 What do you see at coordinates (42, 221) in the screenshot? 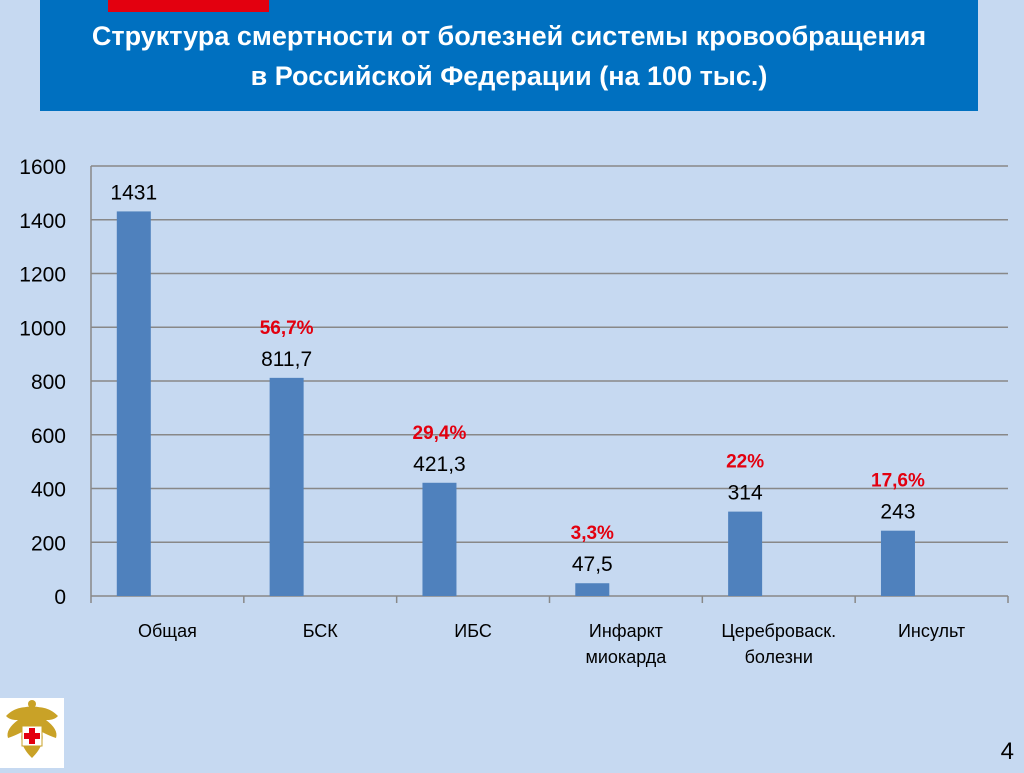
I see `y-tick-label: 1400` at bounding box center [42, 221].